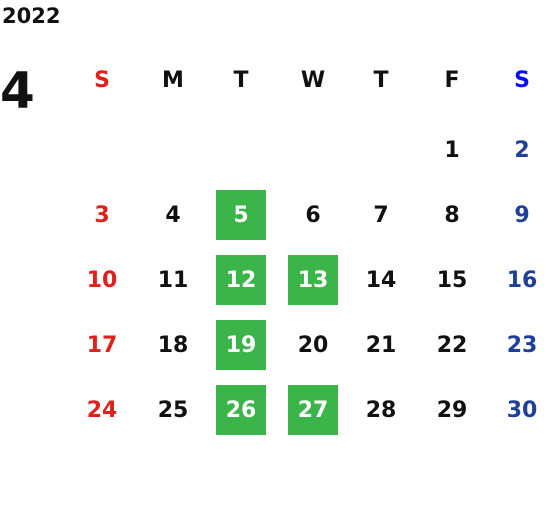  I want to click on weekday-label: F, so click(451, 80).